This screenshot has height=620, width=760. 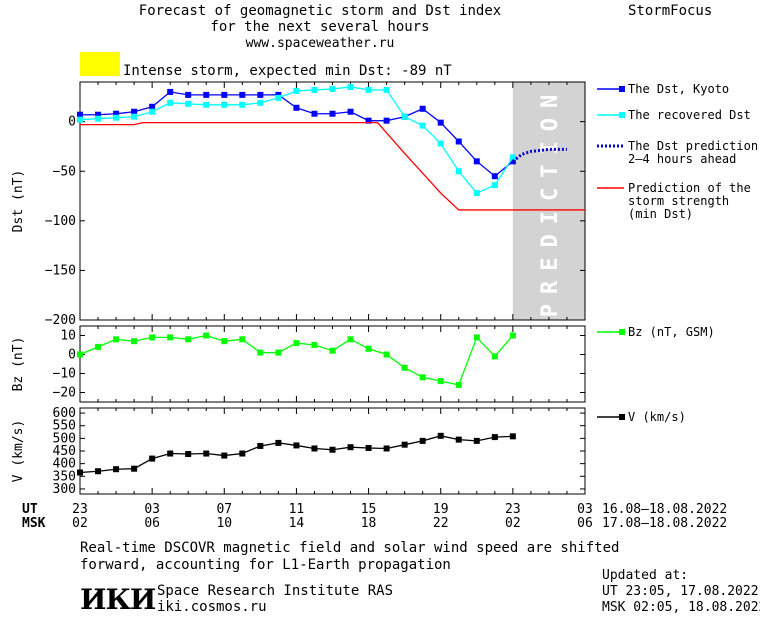 What do you see at coordinates (224, 509) in the screenshot?
I see `x-tick-label-ut: 07` at bounding box center [224, 509].